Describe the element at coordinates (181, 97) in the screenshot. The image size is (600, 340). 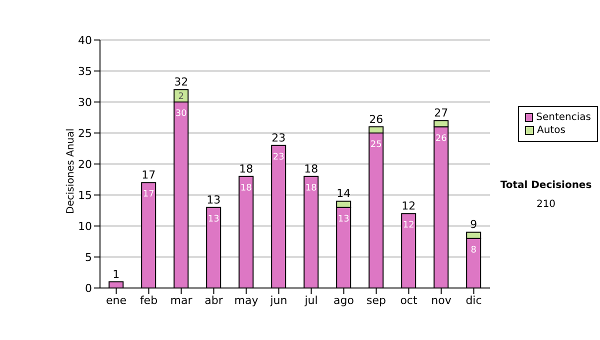
I see `data-label: 2` at that location.